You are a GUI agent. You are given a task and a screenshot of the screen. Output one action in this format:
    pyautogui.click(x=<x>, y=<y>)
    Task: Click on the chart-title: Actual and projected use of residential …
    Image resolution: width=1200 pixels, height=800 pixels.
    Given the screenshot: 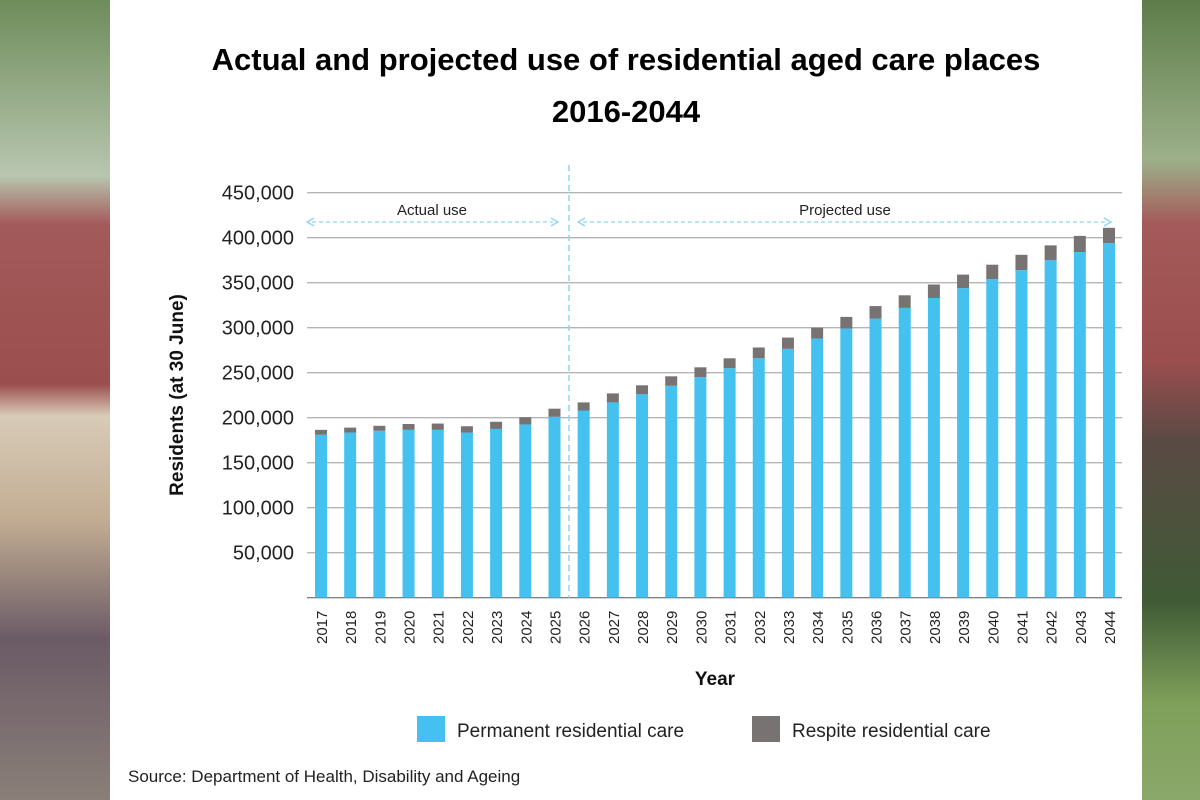 What is the action you would take?
    pyautogui.click(x=626, y=86)
    